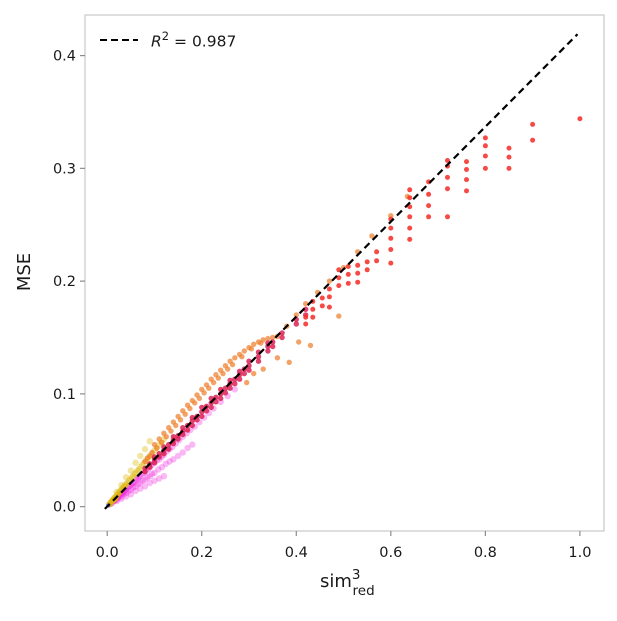  I want to click on legend-label: R2 = 0.987, so click(193, 40).